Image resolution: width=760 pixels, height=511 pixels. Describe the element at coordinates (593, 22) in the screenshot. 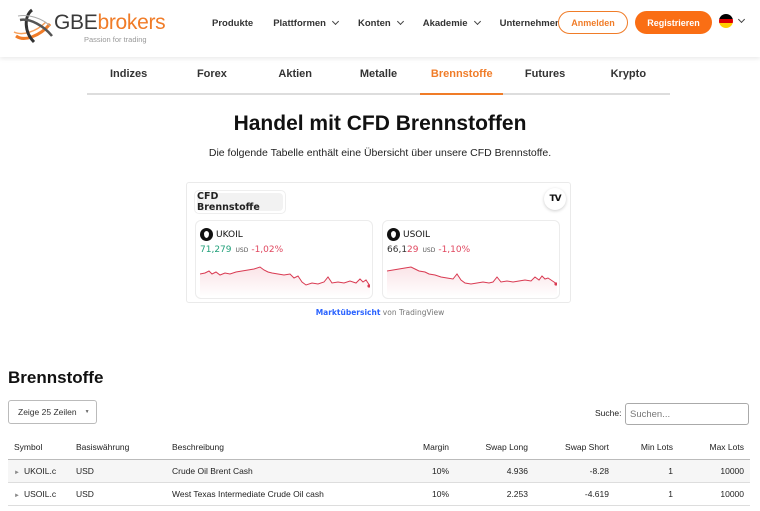

I see `login-button: Anmelden` at that location.